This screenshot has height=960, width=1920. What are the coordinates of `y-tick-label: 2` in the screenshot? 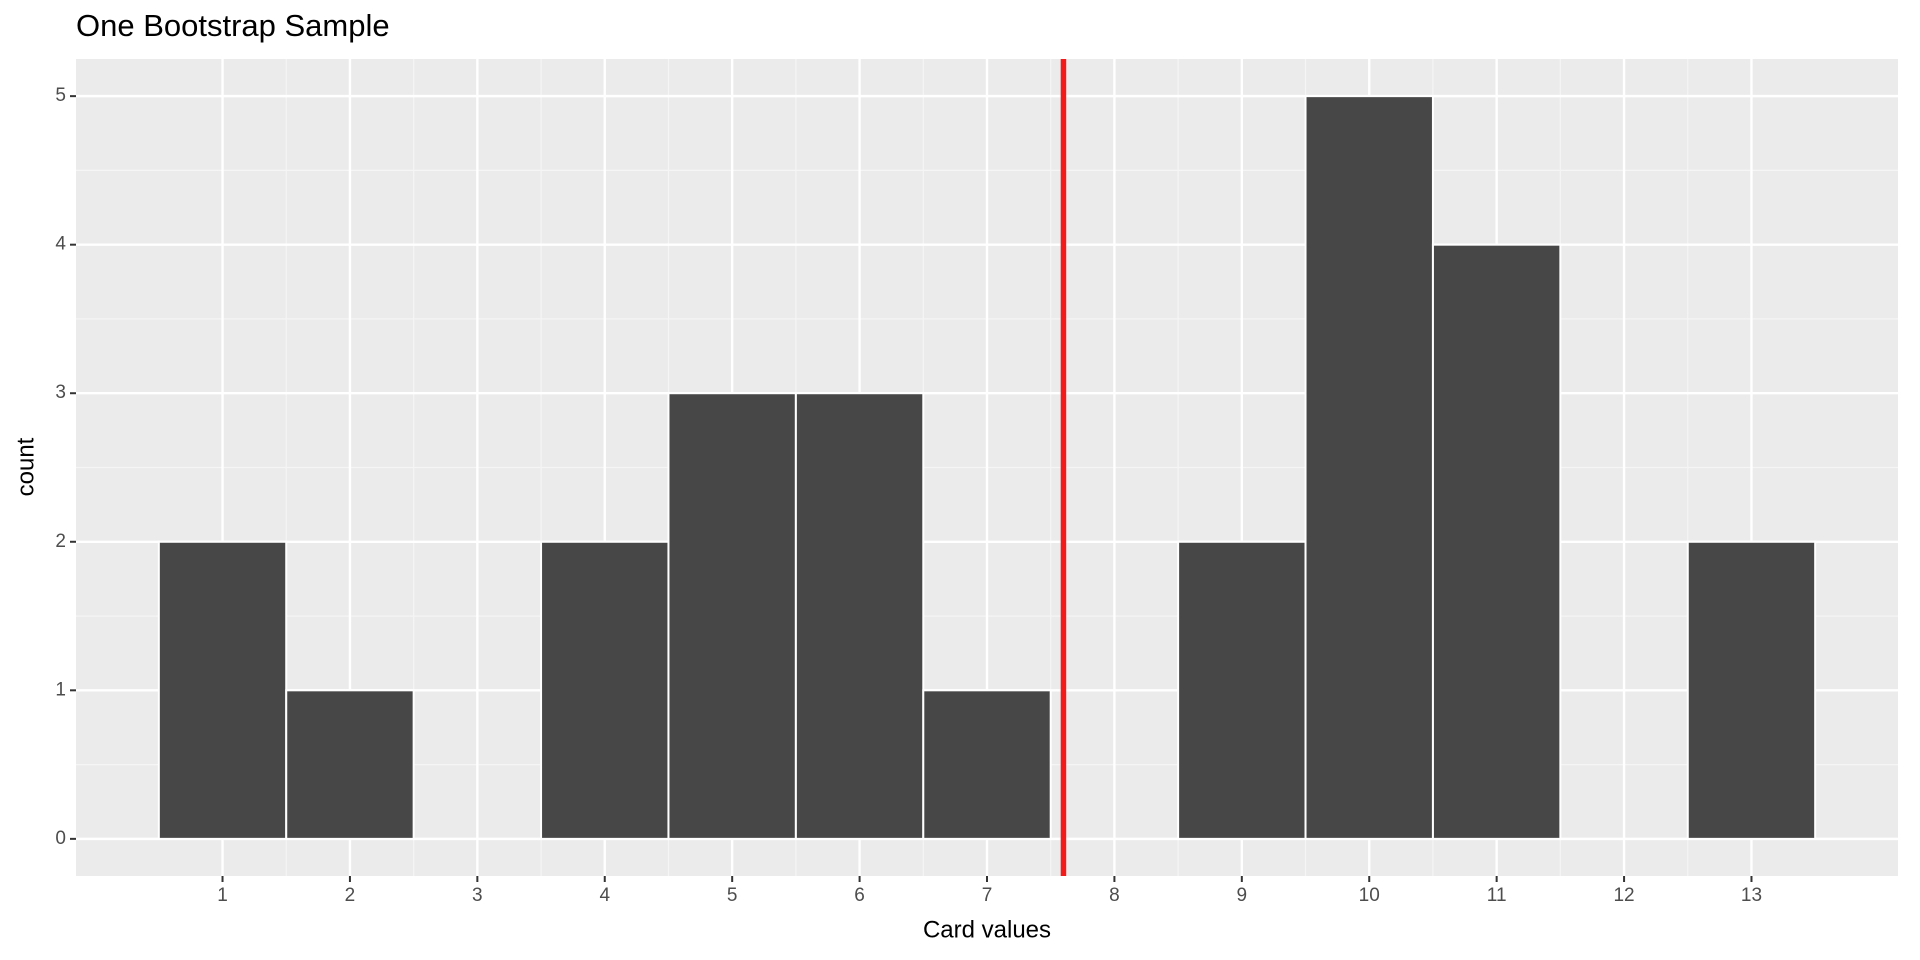 It's located at (60, 541).